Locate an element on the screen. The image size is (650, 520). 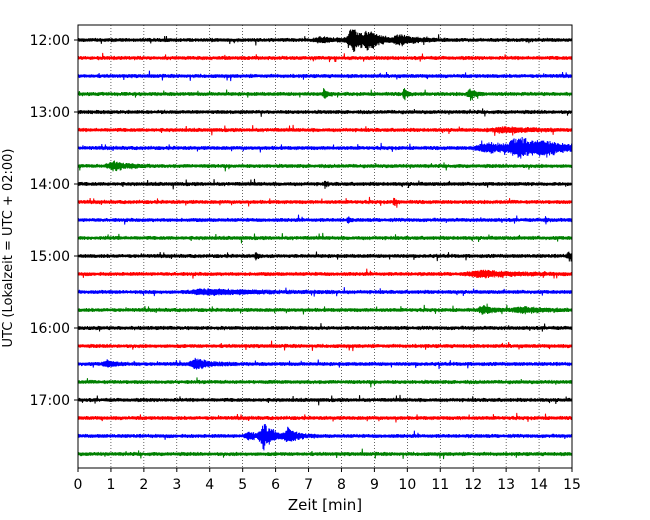
y-axis-label: UTC (Lokalzeit = UTC + 02:00) is located at coordinates (8, 248).